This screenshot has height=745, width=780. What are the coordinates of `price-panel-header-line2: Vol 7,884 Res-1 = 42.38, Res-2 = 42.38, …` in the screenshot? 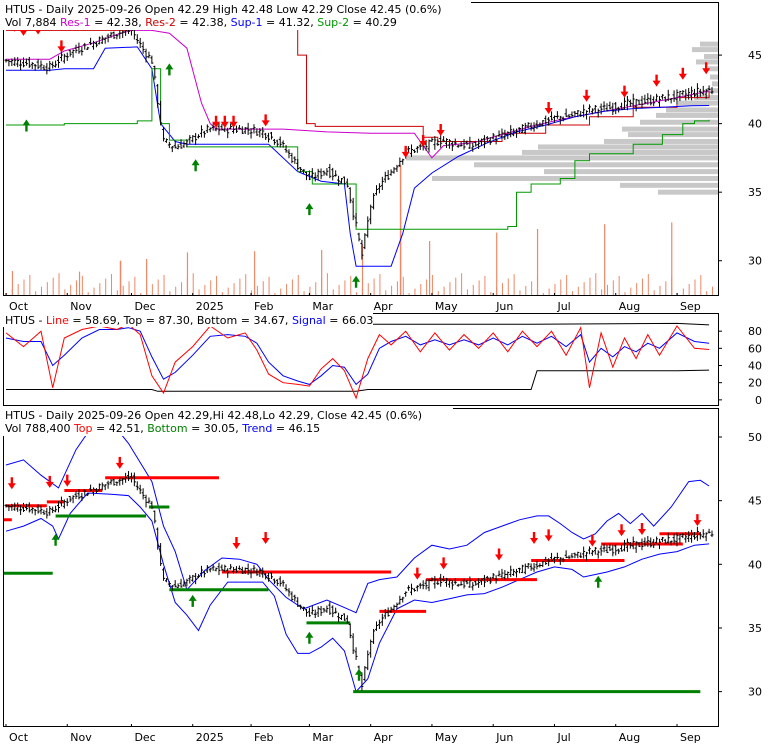 It's located at (201, 22).